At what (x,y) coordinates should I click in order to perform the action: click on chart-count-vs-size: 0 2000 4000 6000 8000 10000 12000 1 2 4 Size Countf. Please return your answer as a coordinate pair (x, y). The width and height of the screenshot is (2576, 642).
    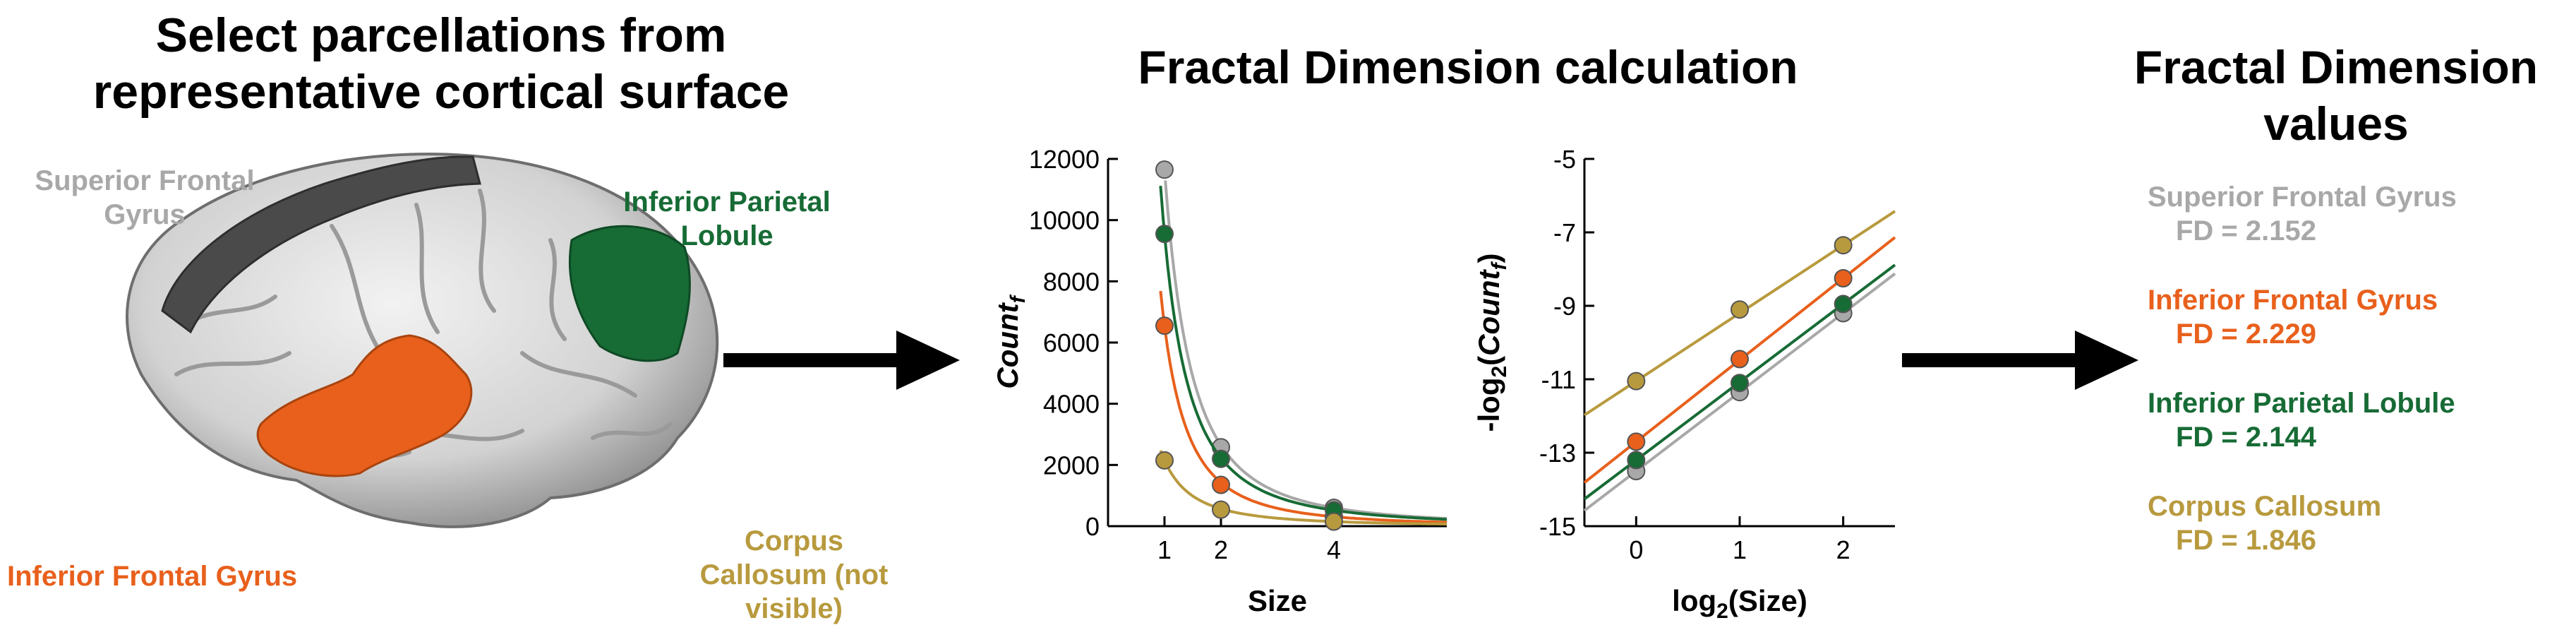
    Looking at the image, I should click on (1219, 381).